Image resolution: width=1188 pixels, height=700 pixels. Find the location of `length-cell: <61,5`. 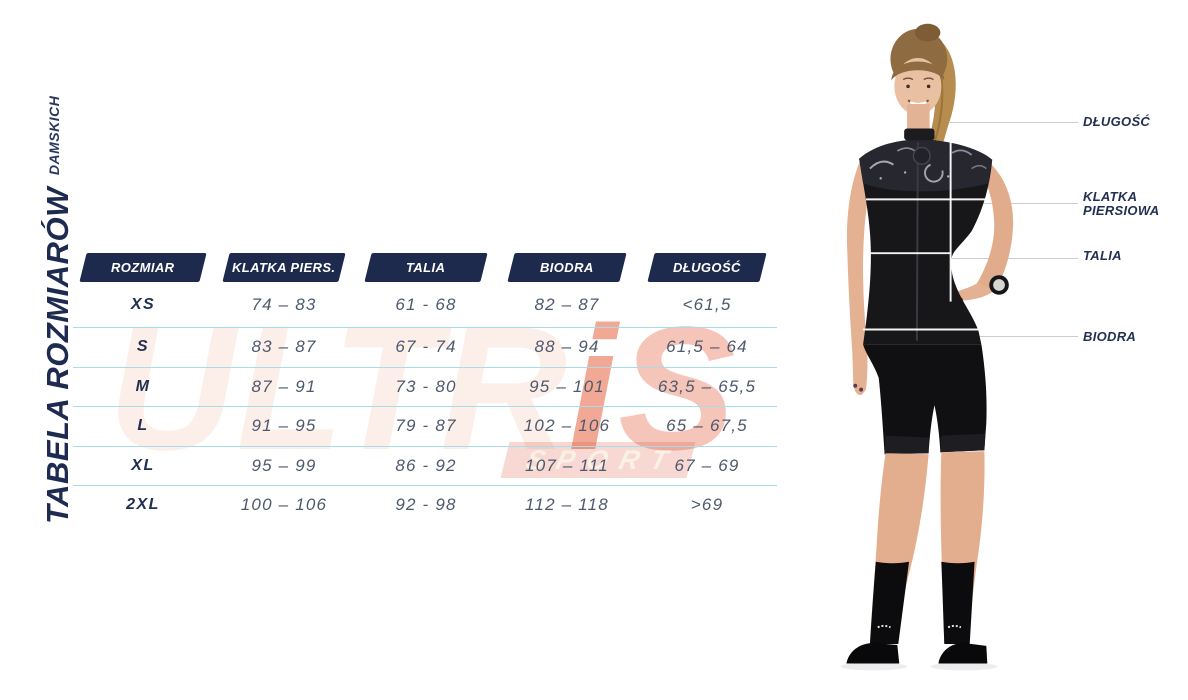

length-cell: <61,5 is located at coordinates (707, 304).